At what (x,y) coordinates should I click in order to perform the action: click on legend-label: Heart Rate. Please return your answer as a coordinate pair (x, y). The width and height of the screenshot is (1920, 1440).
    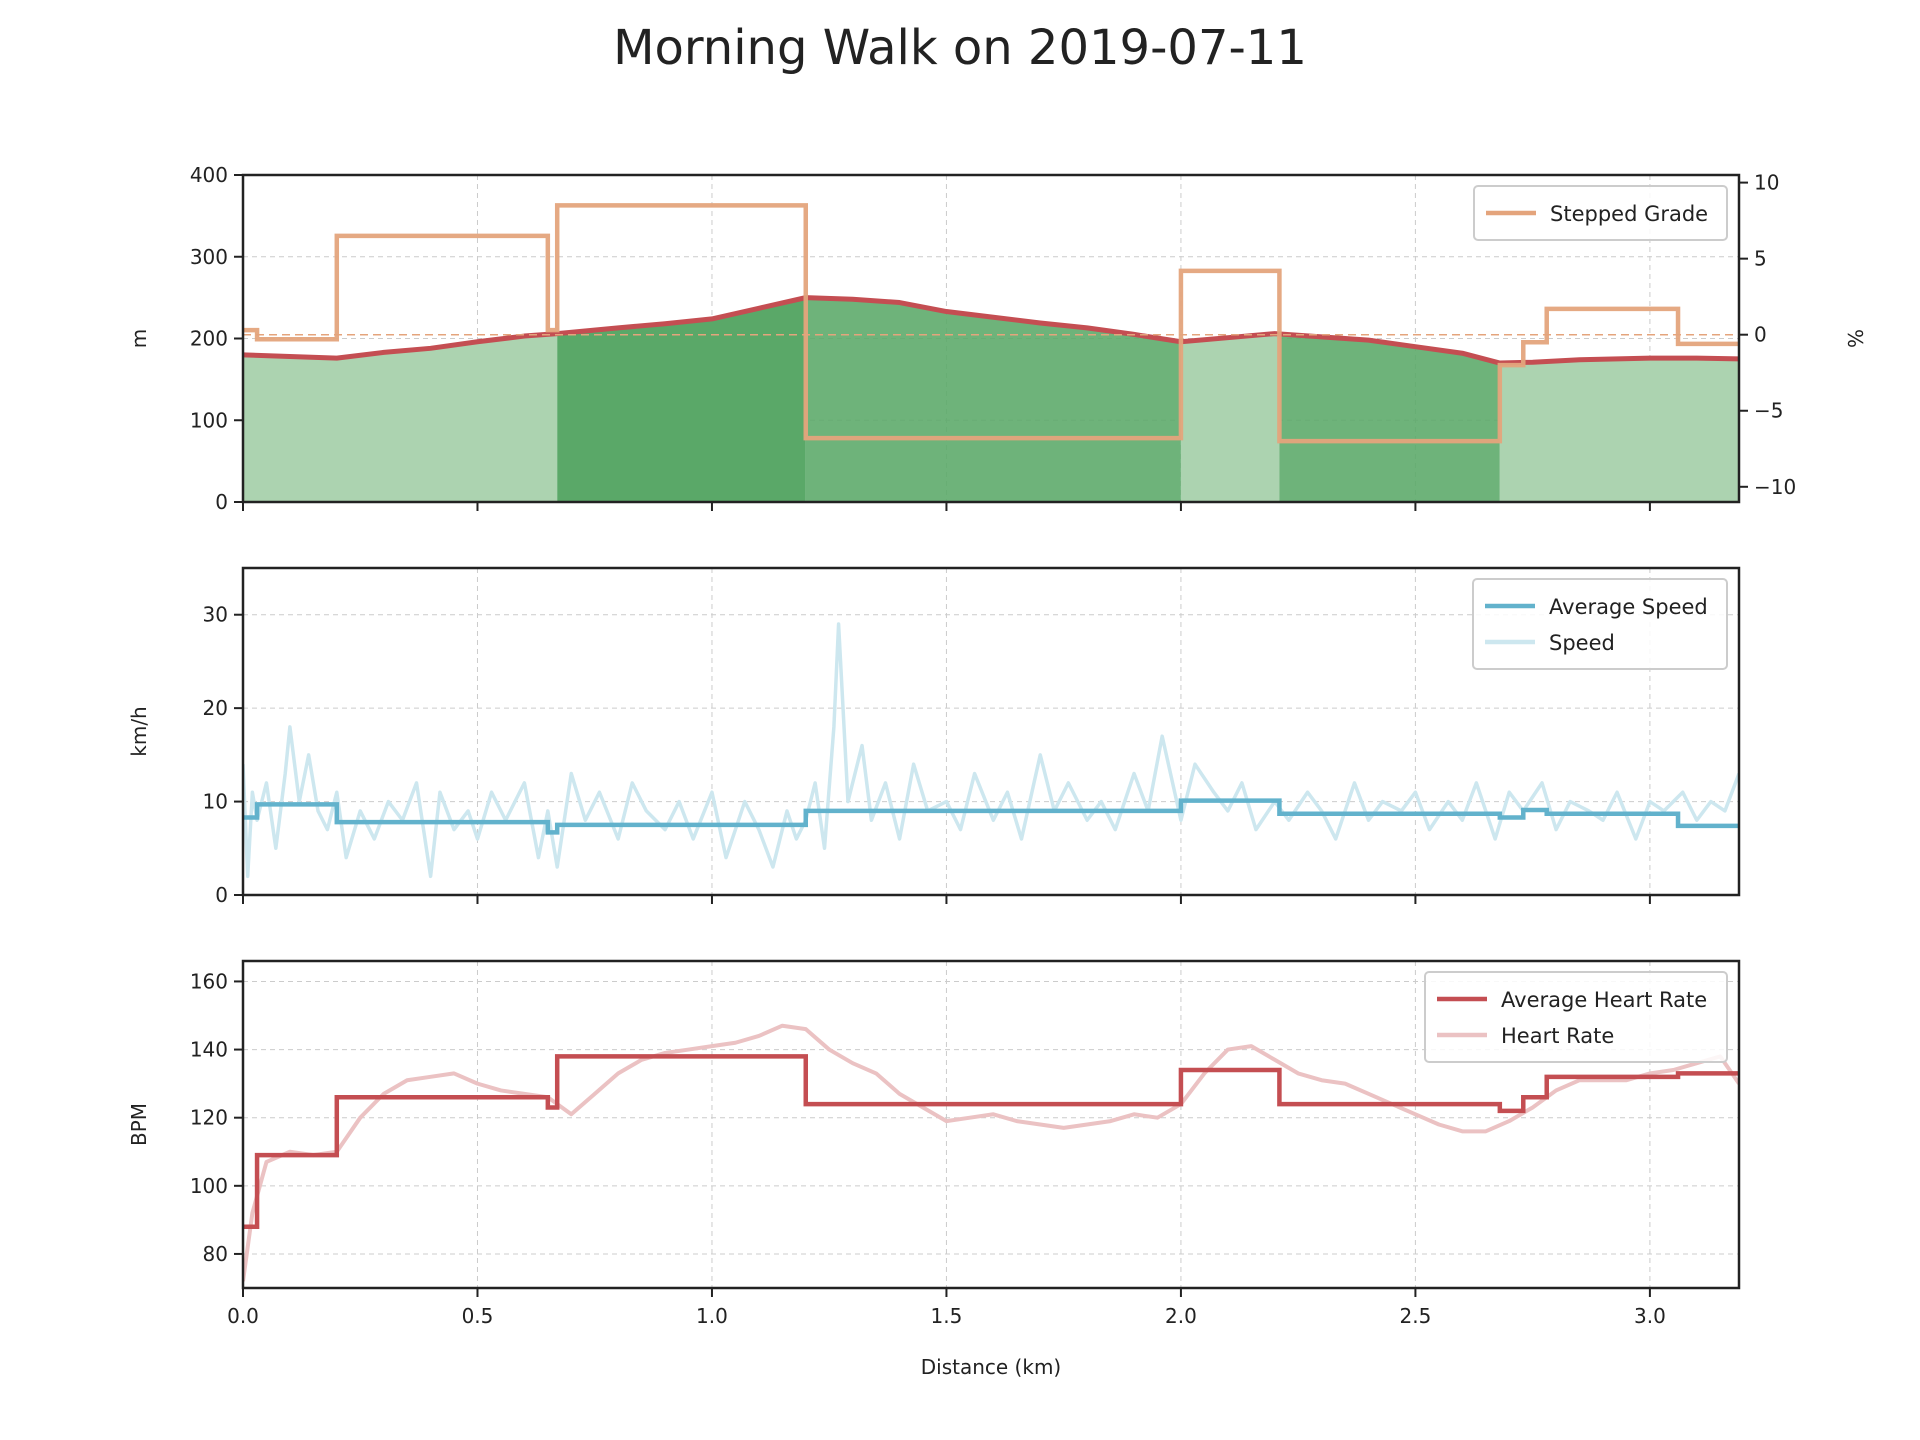
    Looking at the image, I should click on (1557, 1036).